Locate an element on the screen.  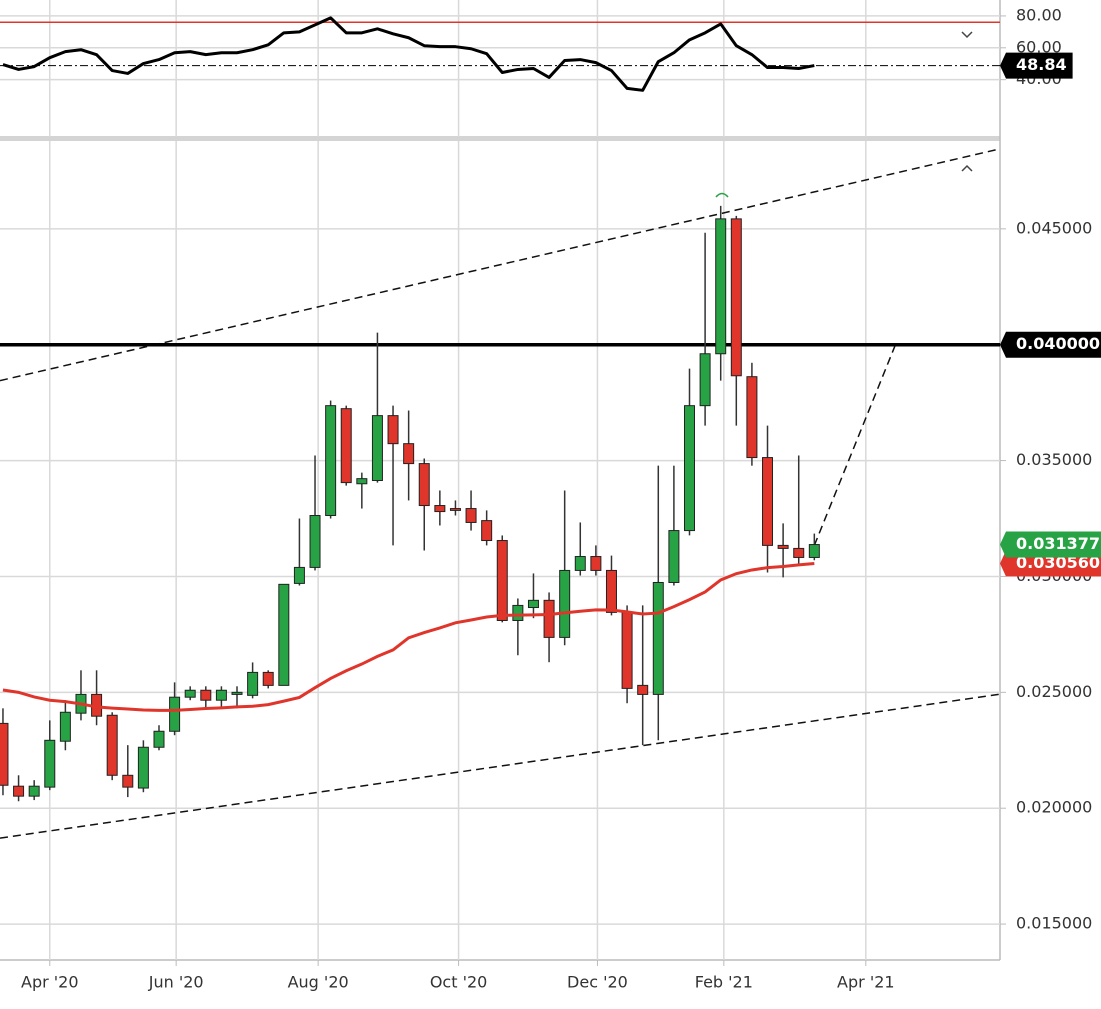
price-tag: 48.84 is located at coordinates (1036, 65).